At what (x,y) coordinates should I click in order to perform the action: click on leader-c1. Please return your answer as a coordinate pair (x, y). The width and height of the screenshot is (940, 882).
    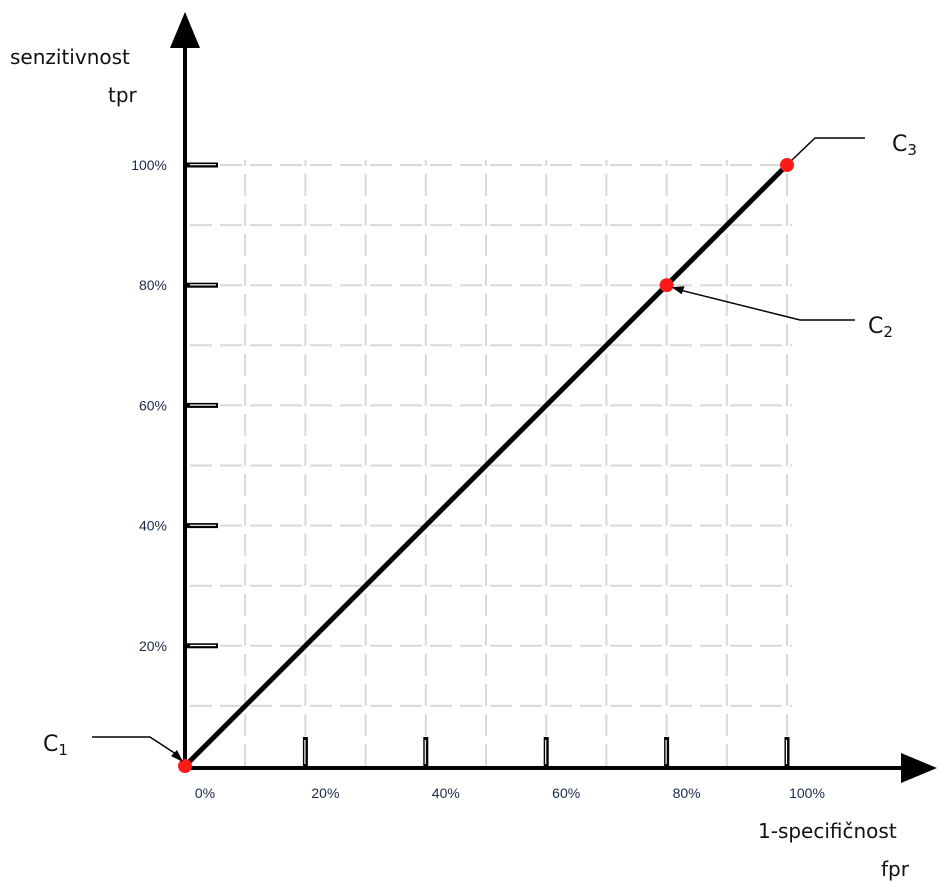
    Looking at the image, I should click on (136, 746).